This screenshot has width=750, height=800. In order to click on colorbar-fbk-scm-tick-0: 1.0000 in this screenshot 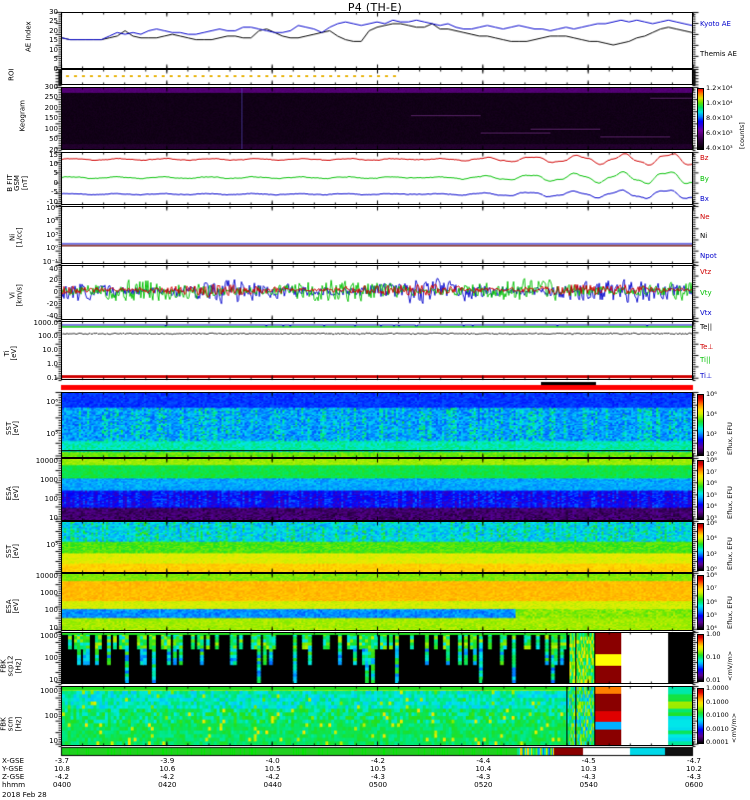, I will do `click(717, 688)`.